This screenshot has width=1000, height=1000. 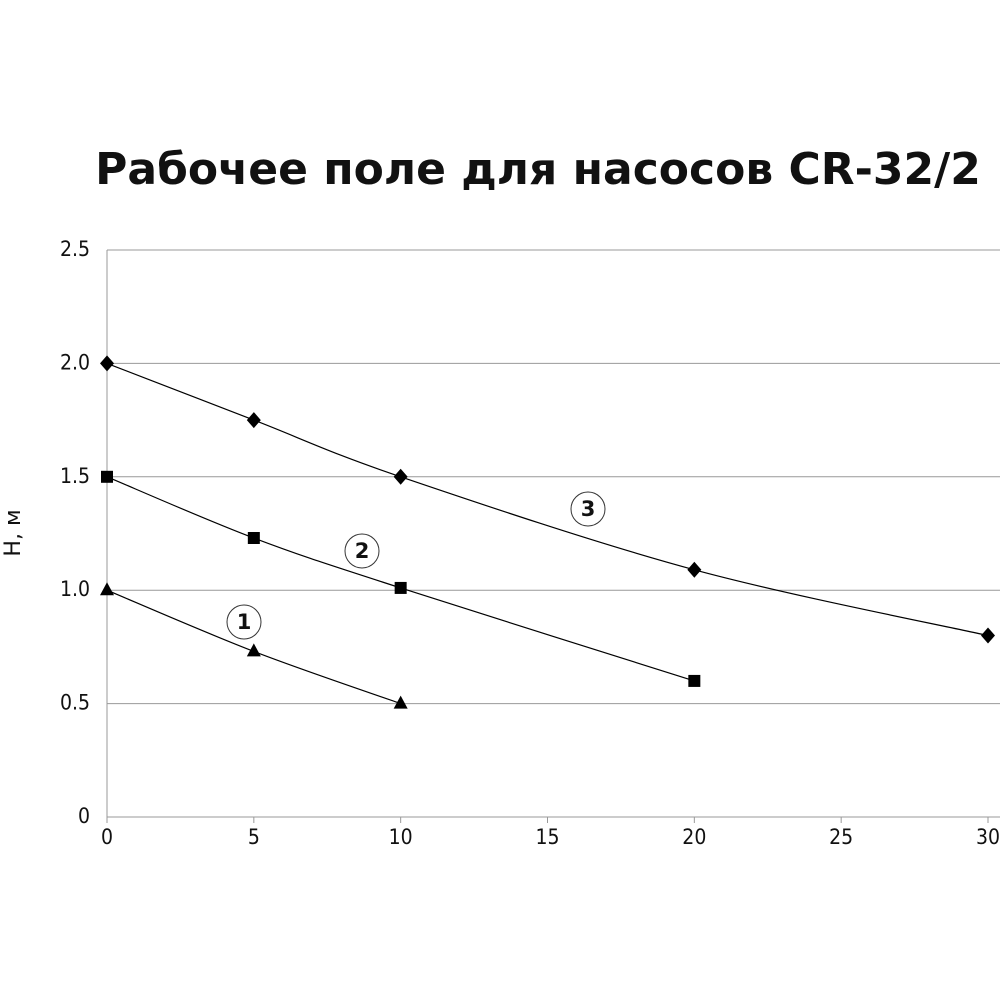 I want to click on legend-label: 1, so click(x=244, y=622).